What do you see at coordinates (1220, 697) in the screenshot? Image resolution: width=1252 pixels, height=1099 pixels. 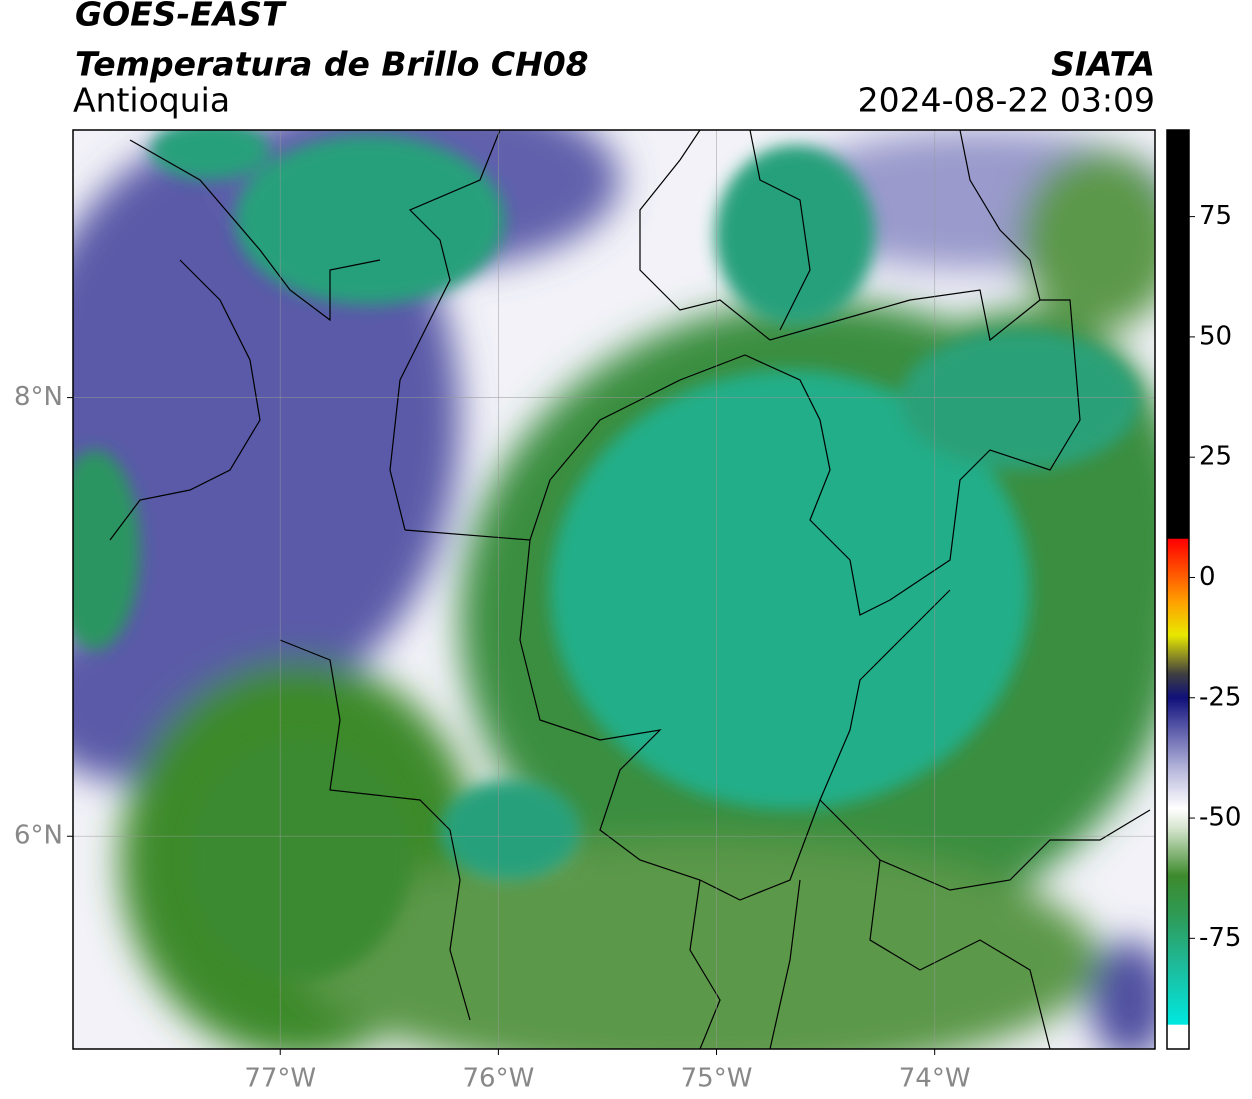 I see `colorbar-tick-label: -25` at bounding box center [1220, 697].